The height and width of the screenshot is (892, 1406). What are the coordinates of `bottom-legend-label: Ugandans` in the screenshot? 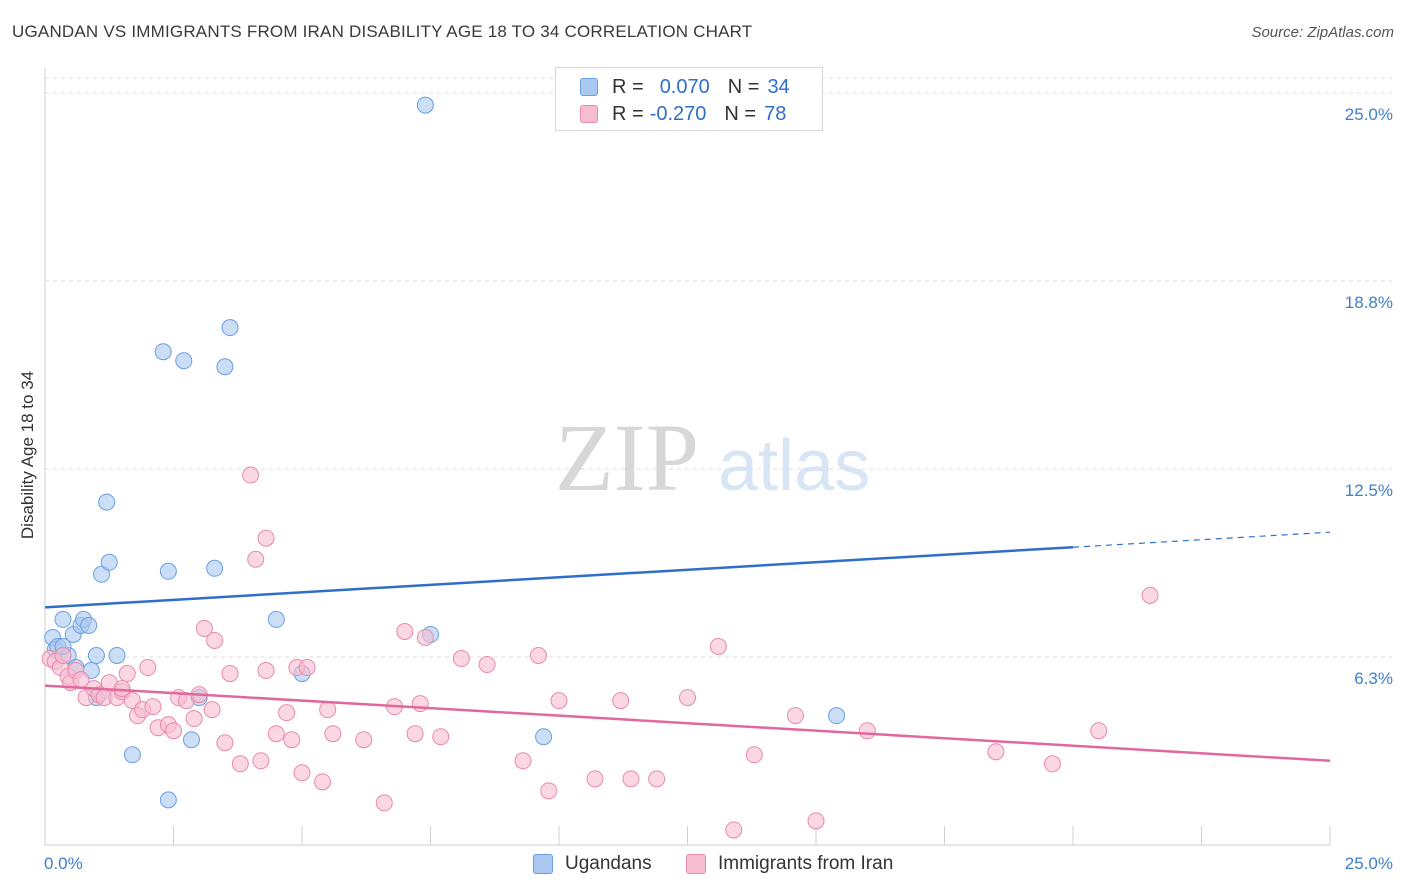 It's located at (608, 863).